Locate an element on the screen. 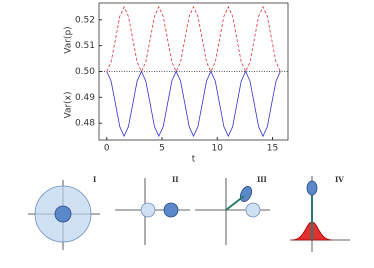 Image resolution: width=374 pixels, height=268 pixels. y-tick-label: 0.52 is located at coordinates (85, 20).